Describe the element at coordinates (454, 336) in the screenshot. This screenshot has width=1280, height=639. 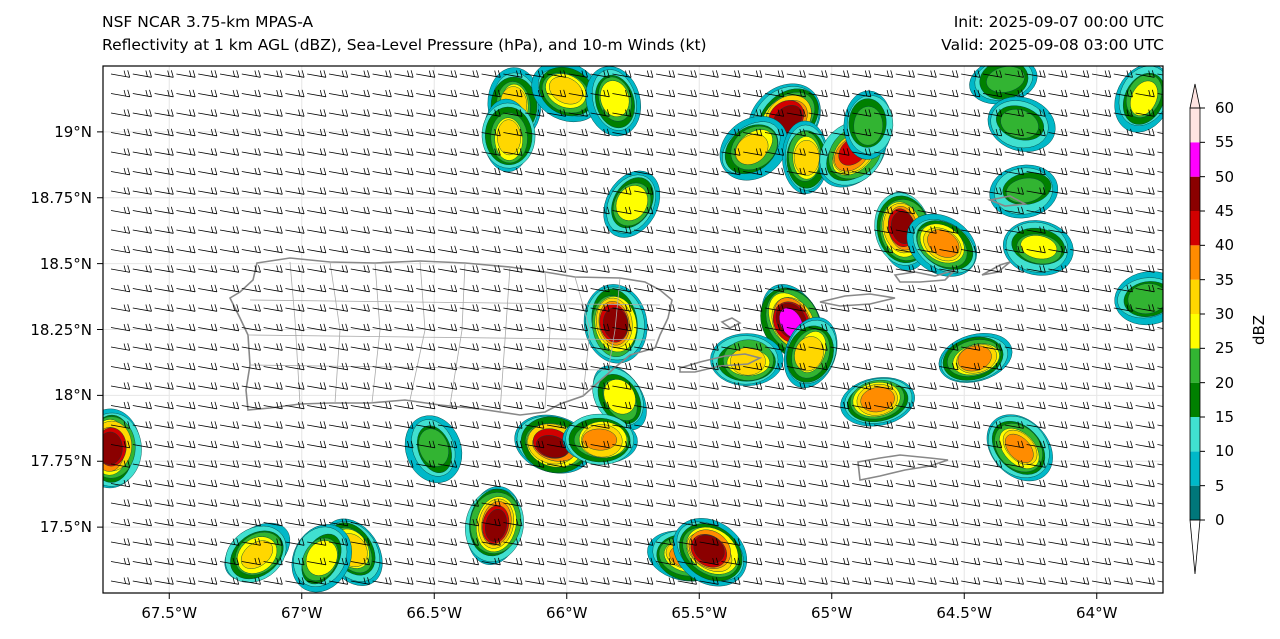
I see `municipality-borders` at that location.